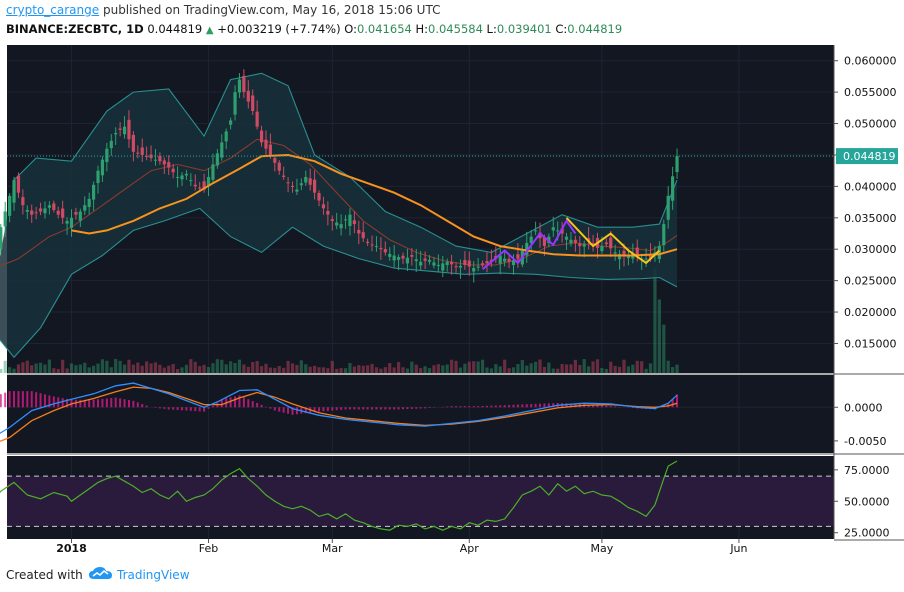  Describe the element at coordinates (529, 245) in the screenshot. I see `purple-zigzag` at that location.